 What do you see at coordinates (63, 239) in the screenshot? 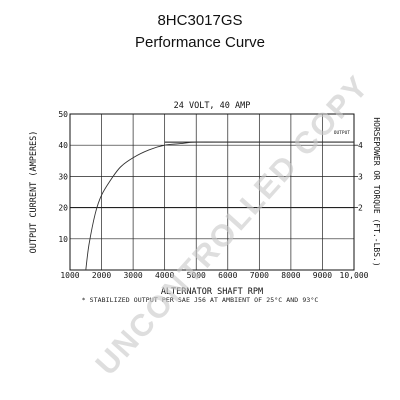
I see `y-tick-label: 10` at bounding box center [63, 239].